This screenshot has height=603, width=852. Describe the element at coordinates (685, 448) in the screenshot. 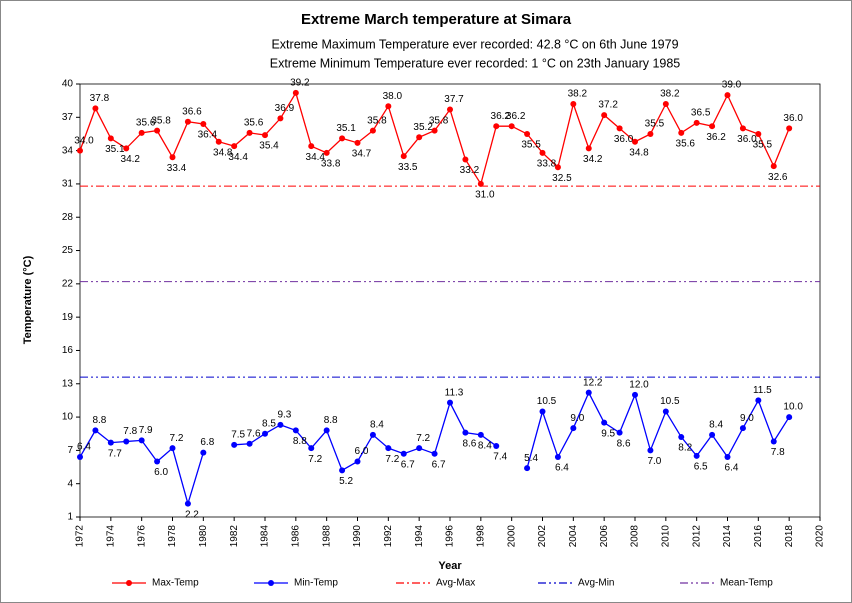

I see `data-label: 8.2` at that location.